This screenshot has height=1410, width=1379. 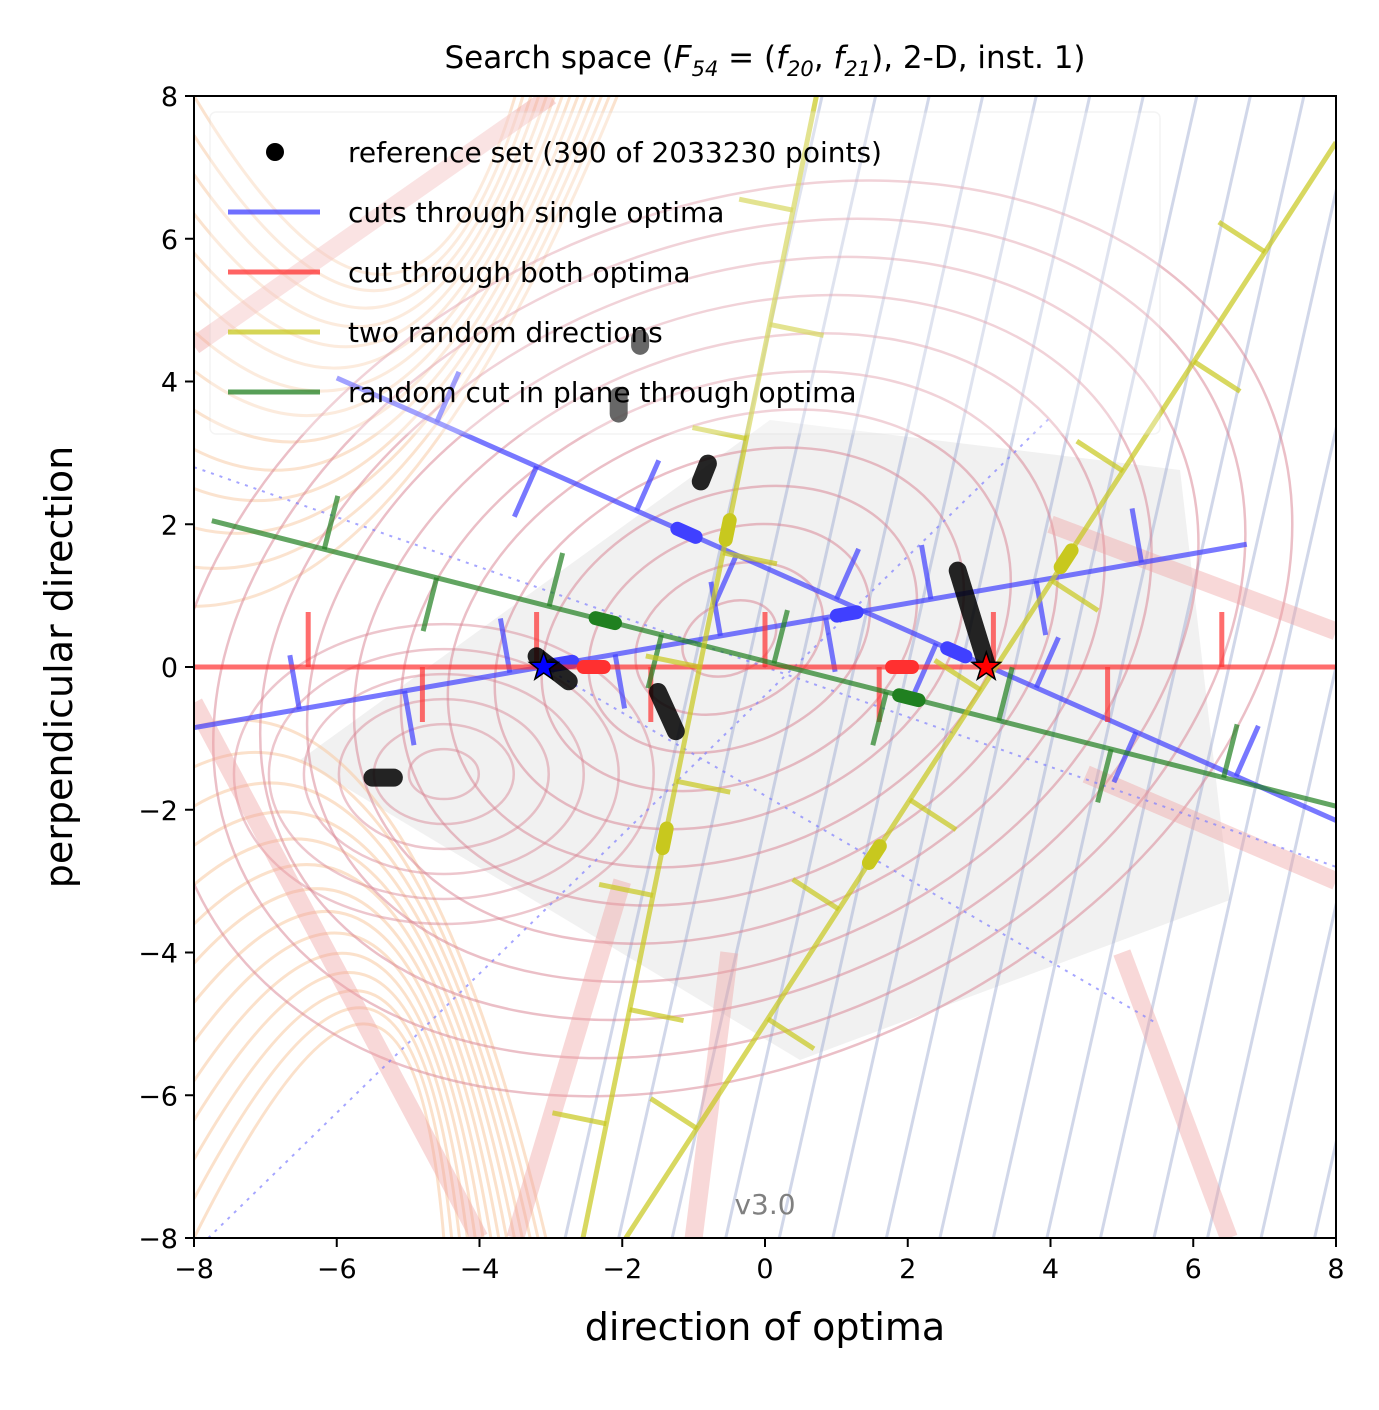 I want to click on x-axis: −8 −6 −4 −2 0 2 4 6 8, so click(x=759, y=1261).